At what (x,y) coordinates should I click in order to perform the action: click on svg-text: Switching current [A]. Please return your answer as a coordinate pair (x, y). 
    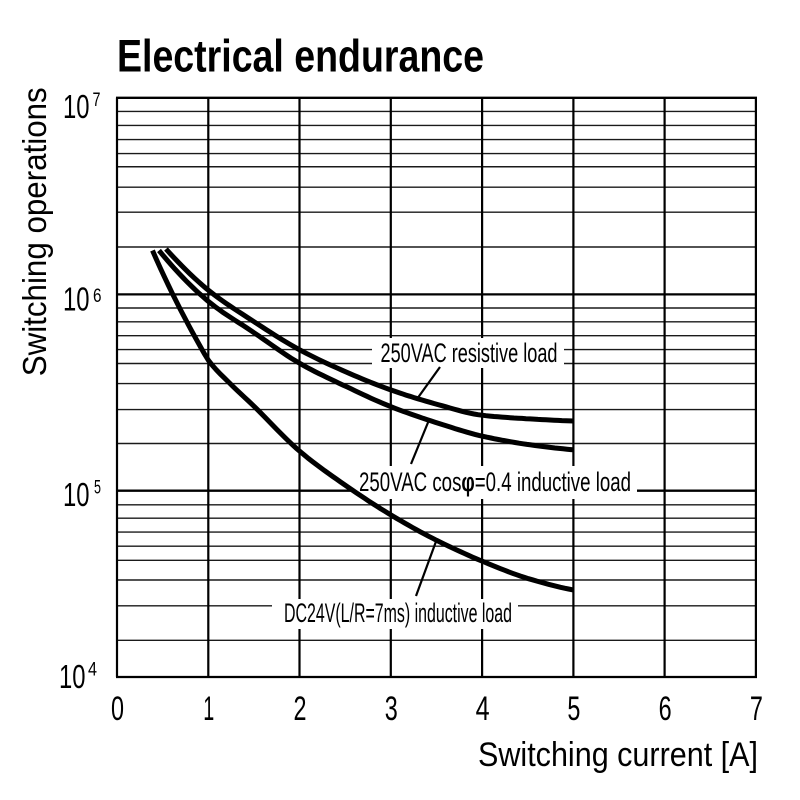
    Looking at the image, I should click on (618, 755).